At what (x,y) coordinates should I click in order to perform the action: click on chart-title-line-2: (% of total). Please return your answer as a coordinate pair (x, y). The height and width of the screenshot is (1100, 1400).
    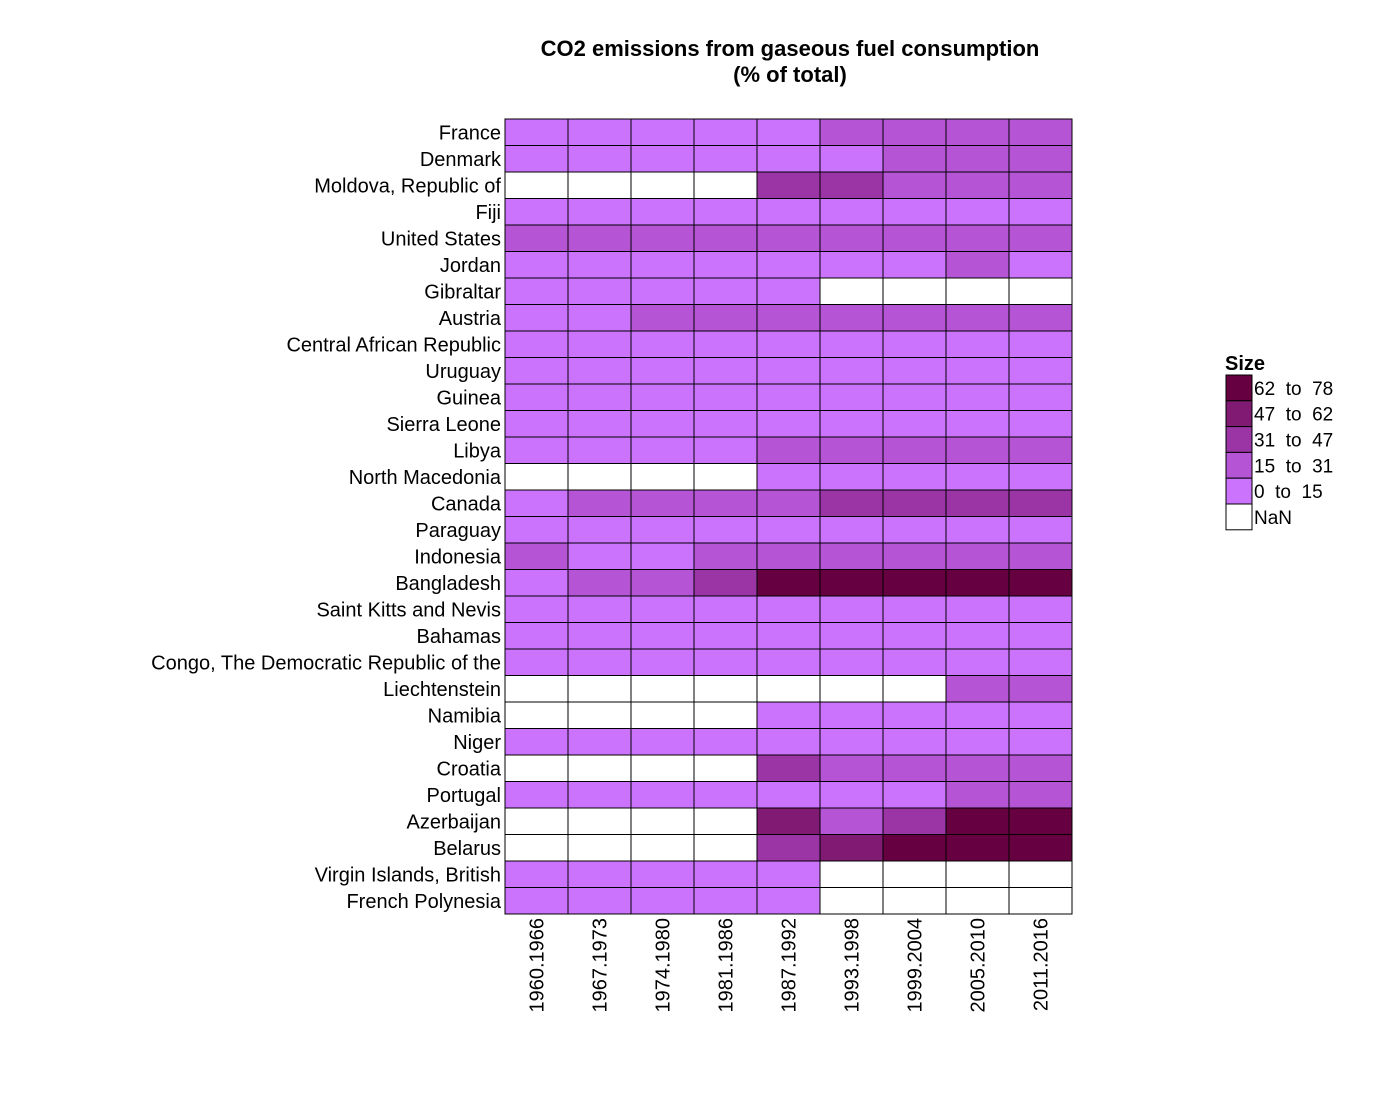
    Looking at the image, I should click on (790, 74).